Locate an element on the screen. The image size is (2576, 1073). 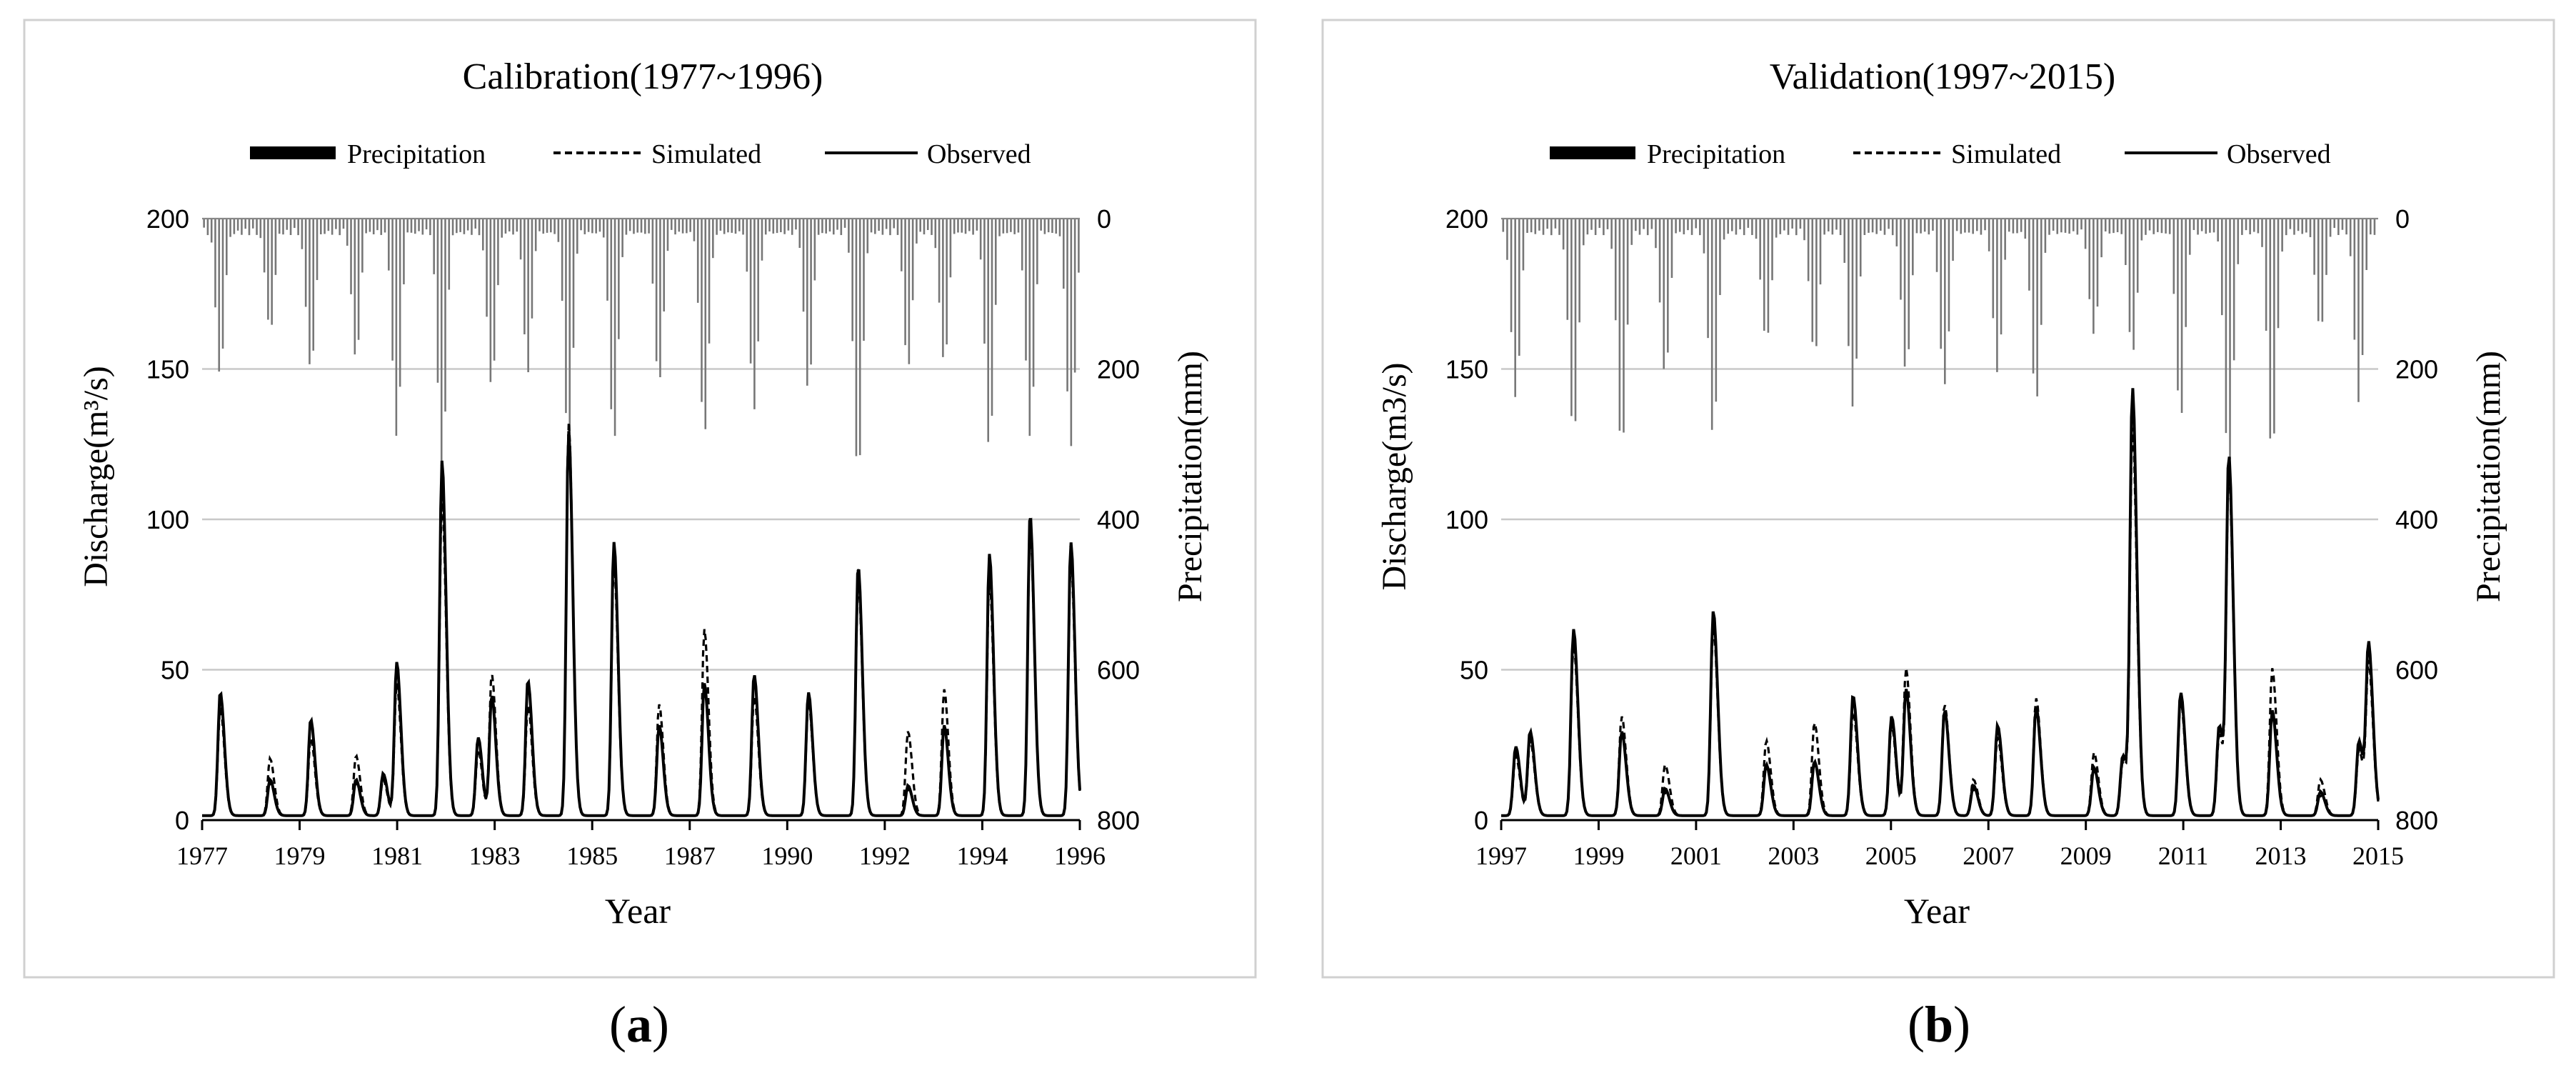
panel-b-xtick-label: 2007 is located at coordinates (1988, 856).